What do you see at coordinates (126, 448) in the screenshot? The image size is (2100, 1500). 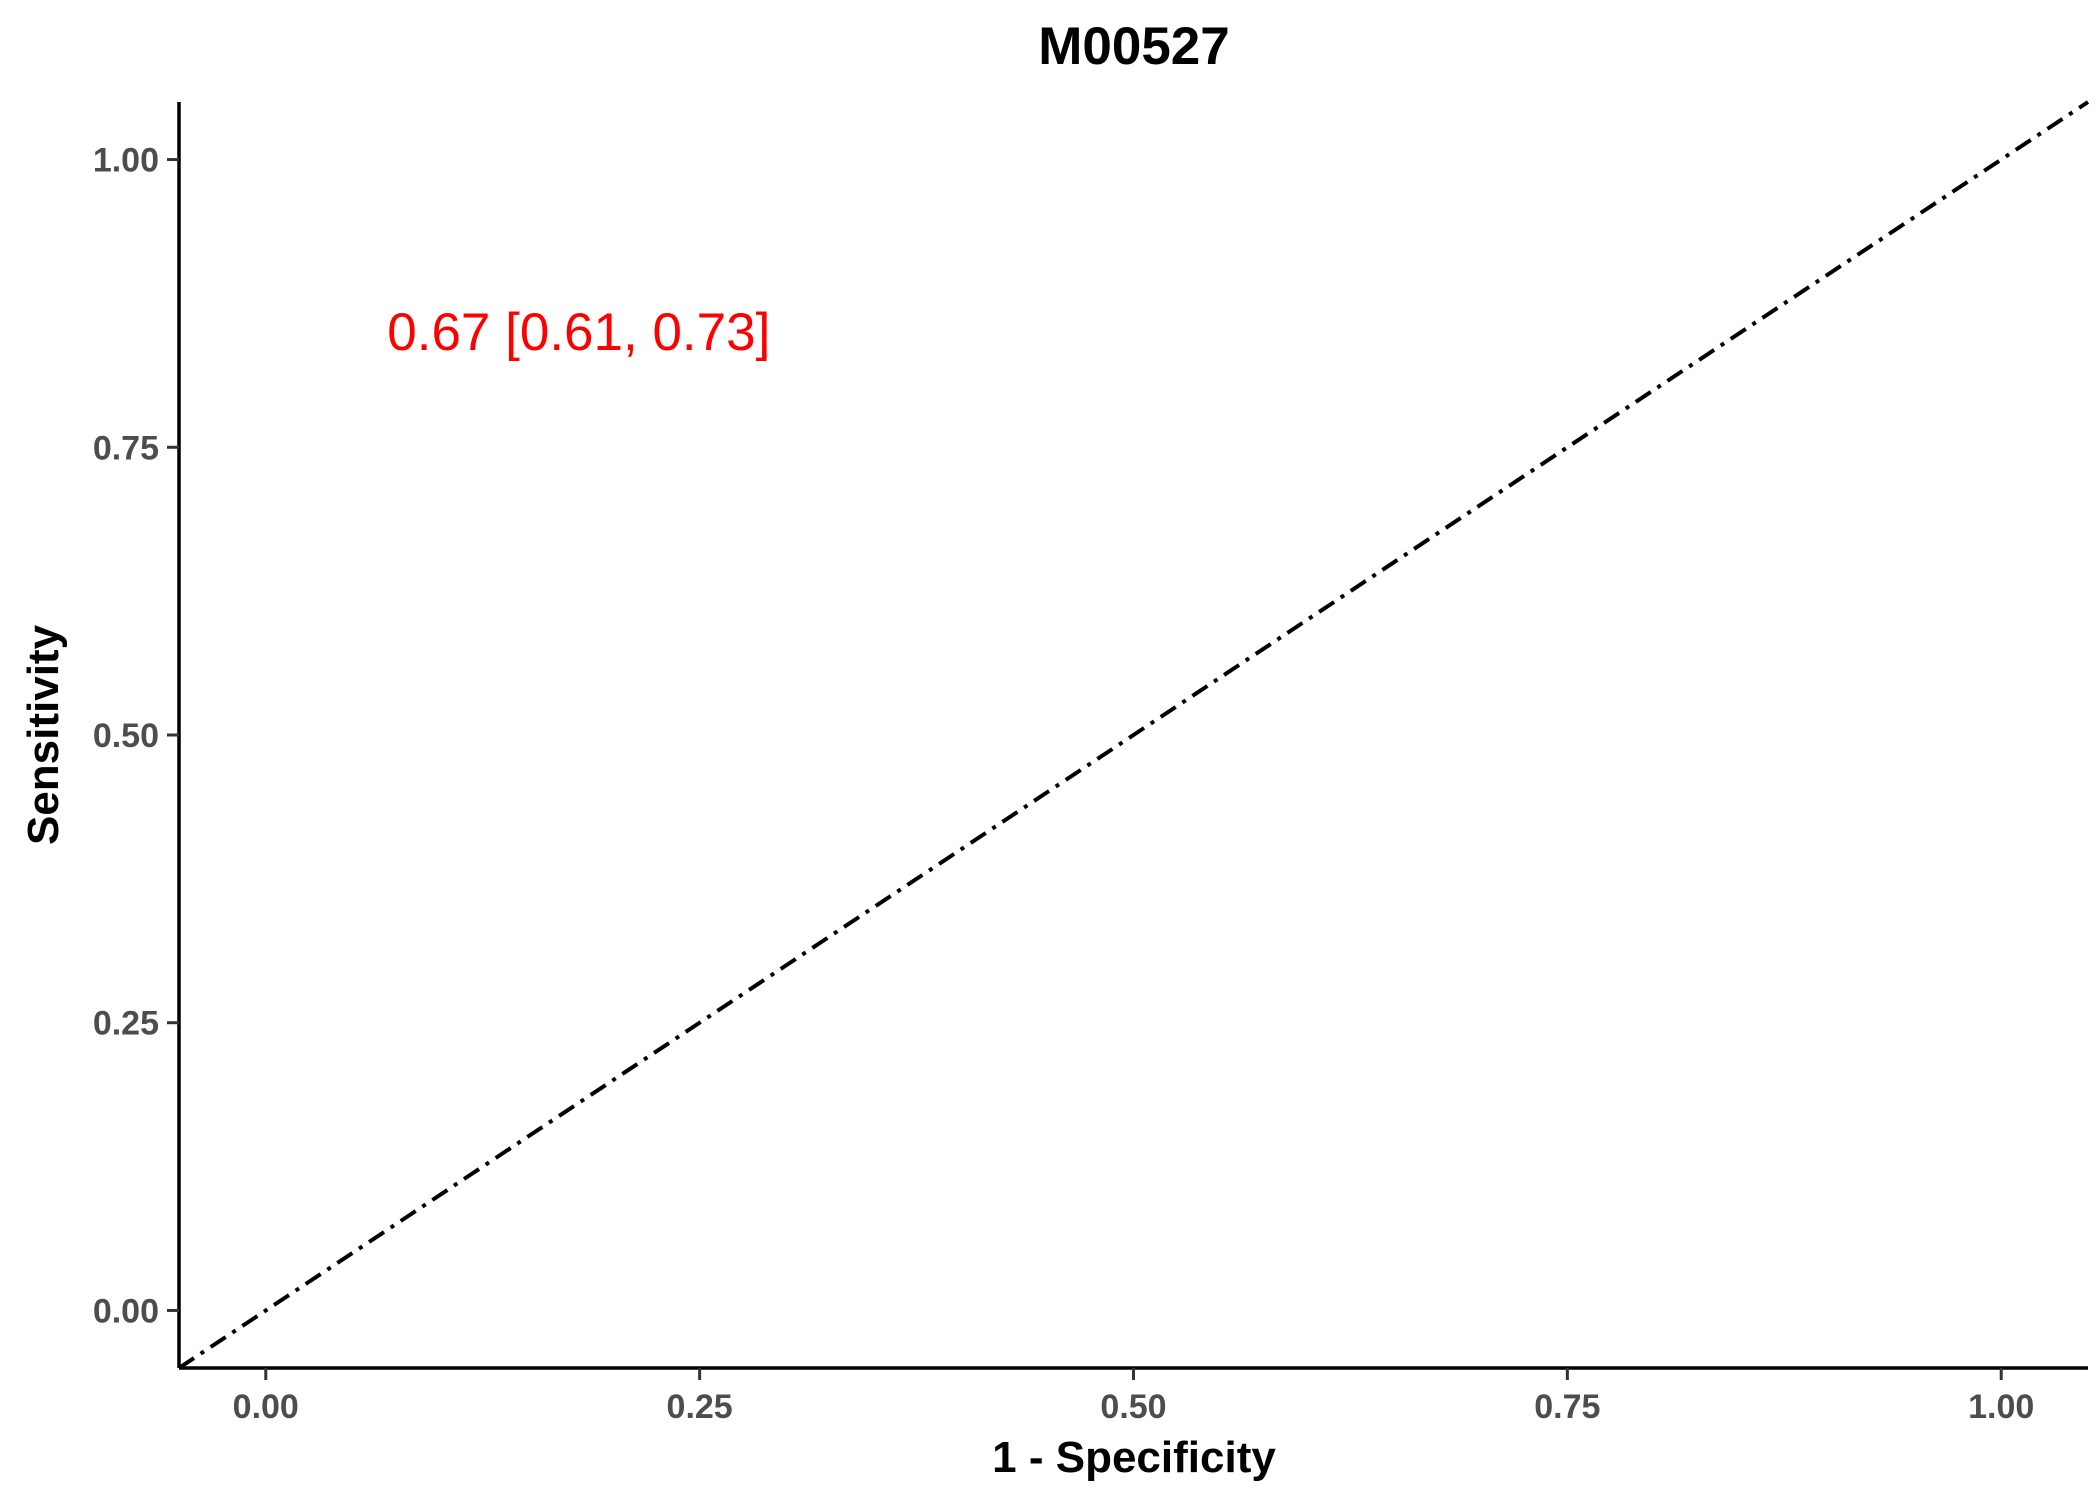 I see `y-tick-label: 0.75` at bounding box center [126, 448].